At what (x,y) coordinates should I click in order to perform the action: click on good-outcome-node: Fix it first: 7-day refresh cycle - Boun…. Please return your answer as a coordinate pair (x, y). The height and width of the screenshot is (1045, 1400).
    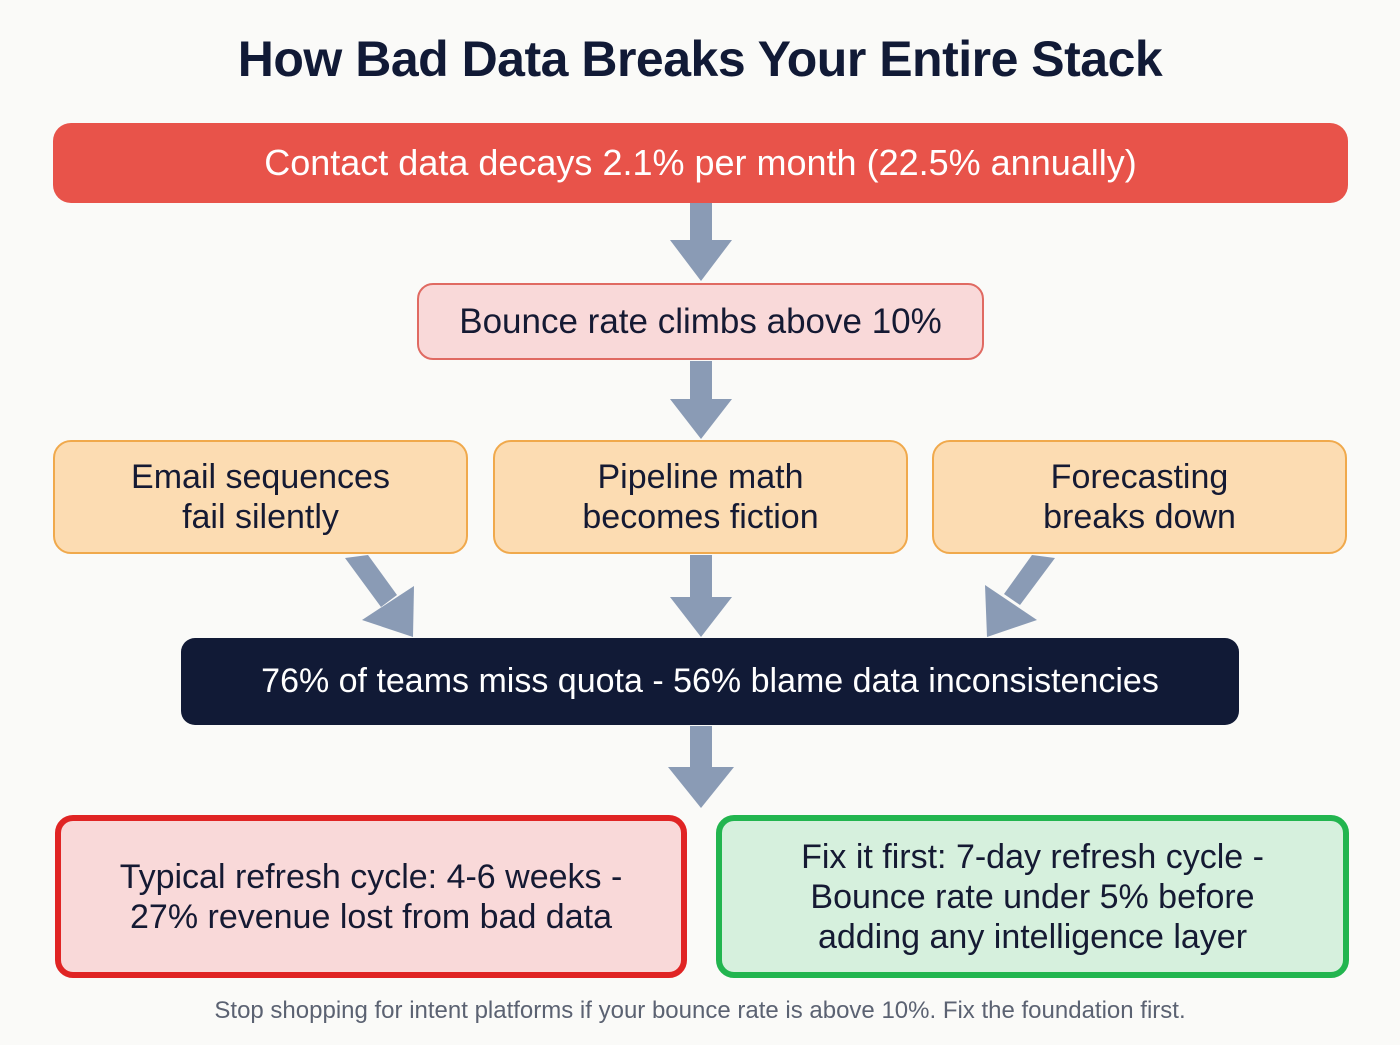
    Looking at the image, I should click on (1032, 896).